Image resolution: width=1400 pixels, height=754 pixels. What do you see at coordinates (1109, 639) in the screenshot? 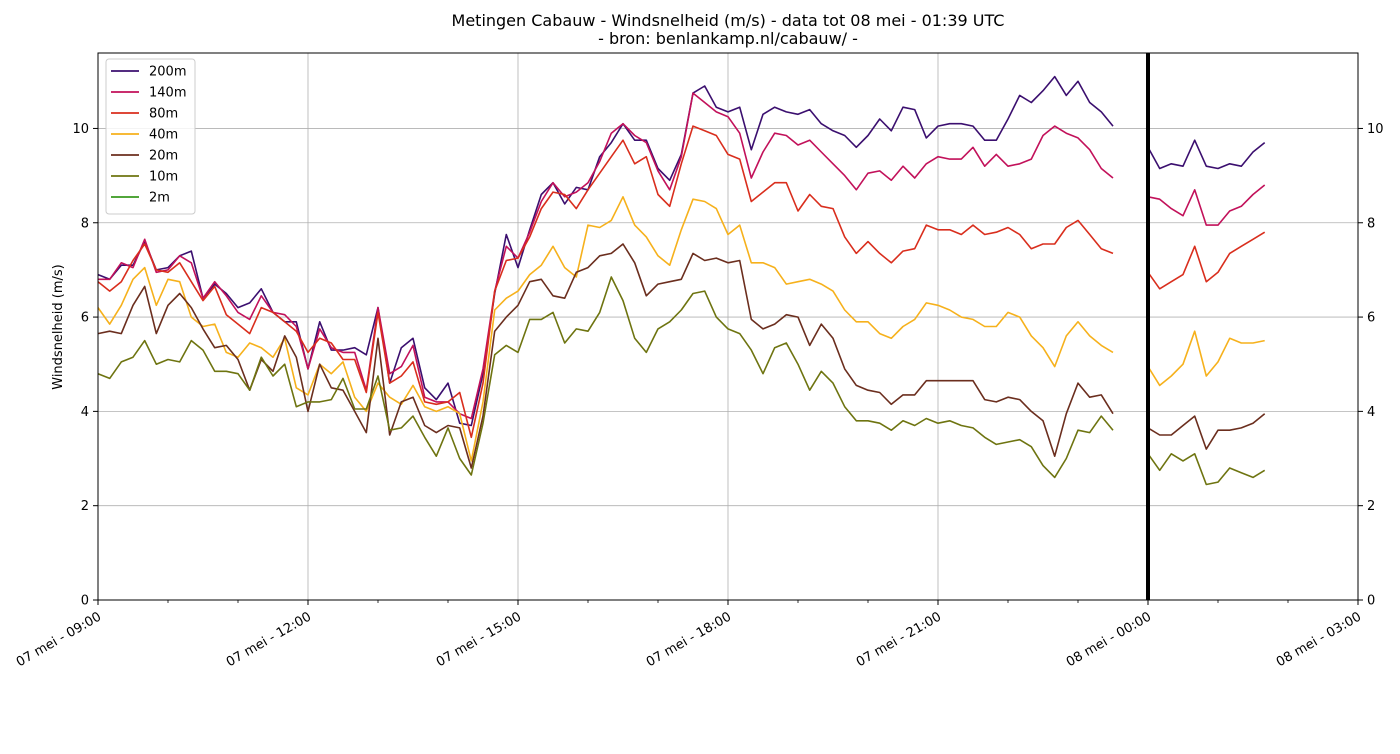
I see `x-tick-label: 08 mei - 00:00` at bounding box center [1109, 639].